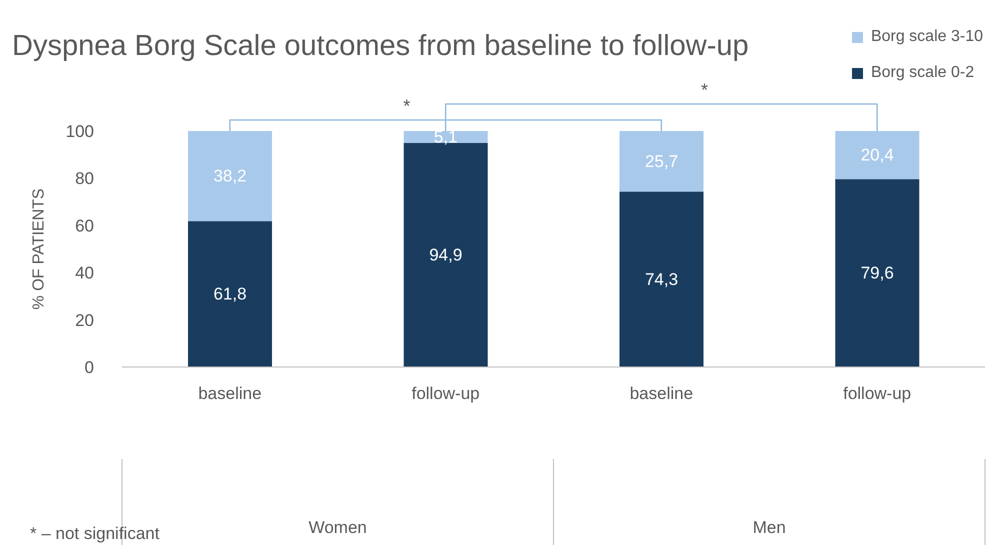 The width and height of the screenshot is (995, 551). Describe the element at coordinates (380, 46) in the screenshot. I see `chart-title: Dyspnea Borg Scale outcomes from baseline to follow-up` at that location.